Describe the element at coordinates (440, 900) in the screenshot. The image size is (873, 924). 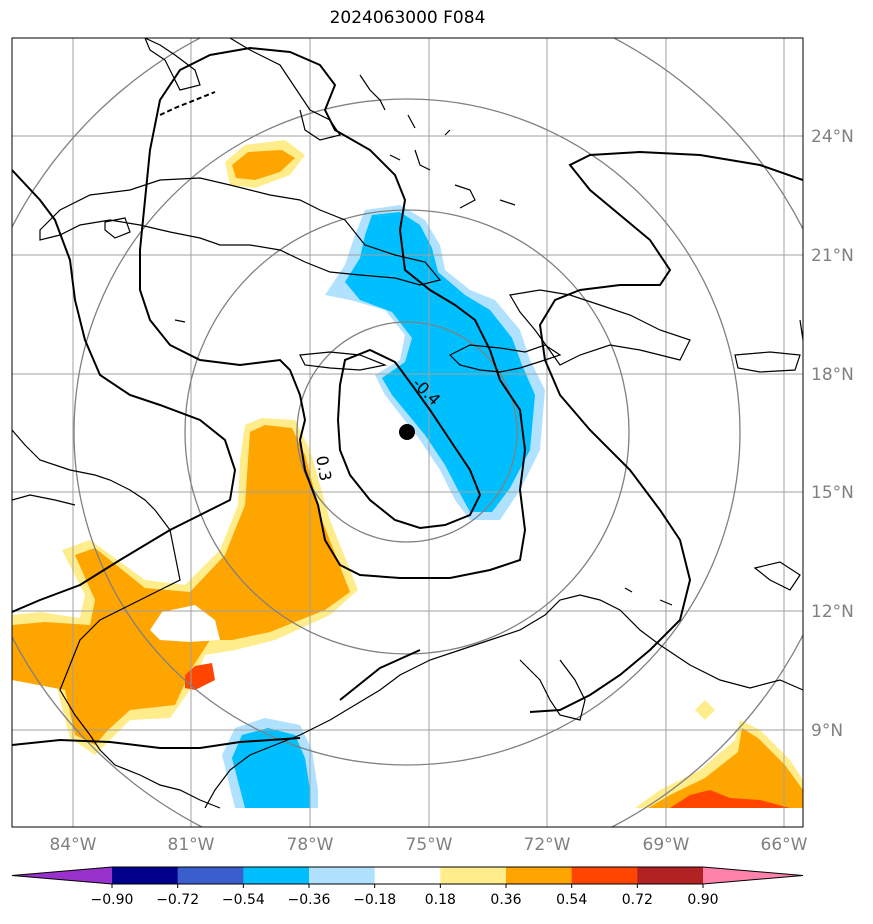
I see `colorbar-label: 0.18` at that location.